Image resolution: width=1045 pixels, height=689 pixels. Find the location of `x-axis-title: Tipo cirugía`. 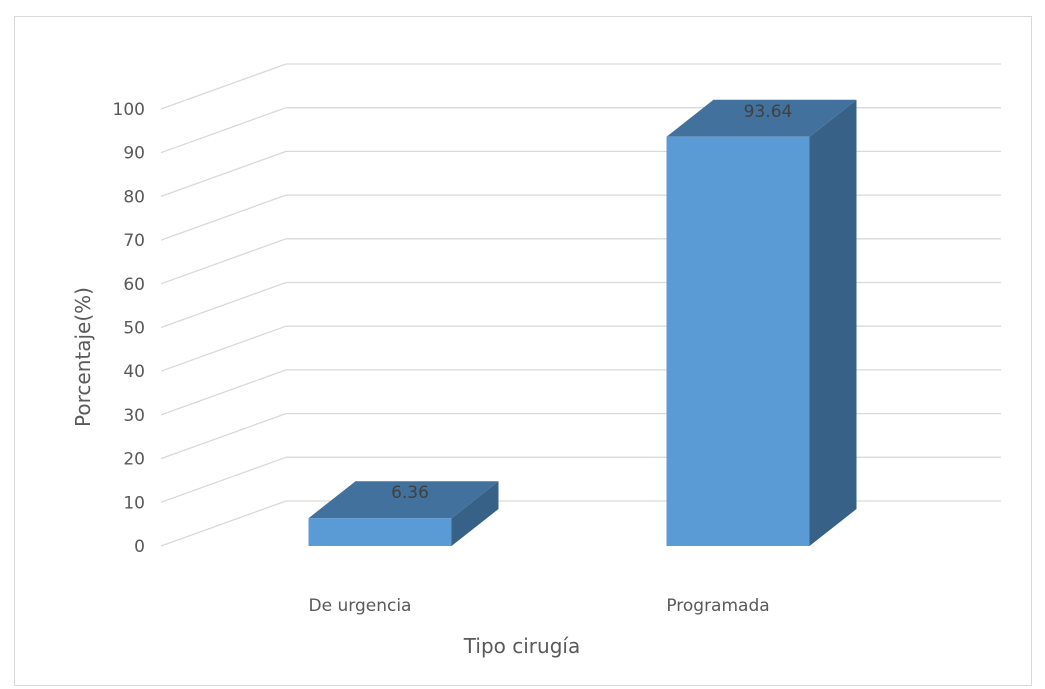

x-axis-title: Tipo cirugía is located at coordinates (521, 646).